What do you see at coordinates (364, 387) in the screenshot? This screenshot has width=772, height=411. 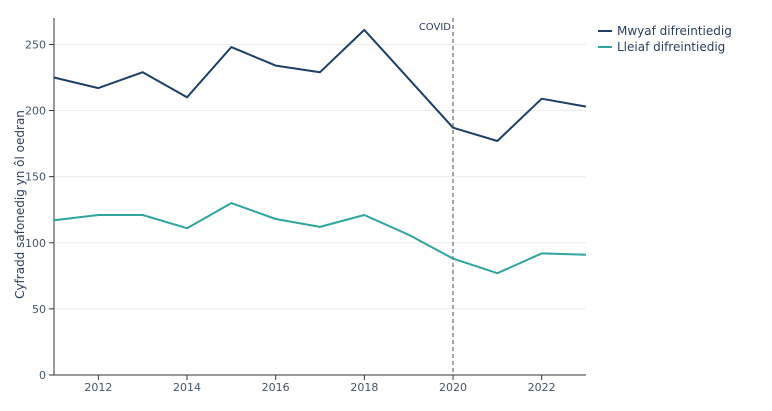 I see `x-tick-label: 2018` at bounding box center [364, 387].